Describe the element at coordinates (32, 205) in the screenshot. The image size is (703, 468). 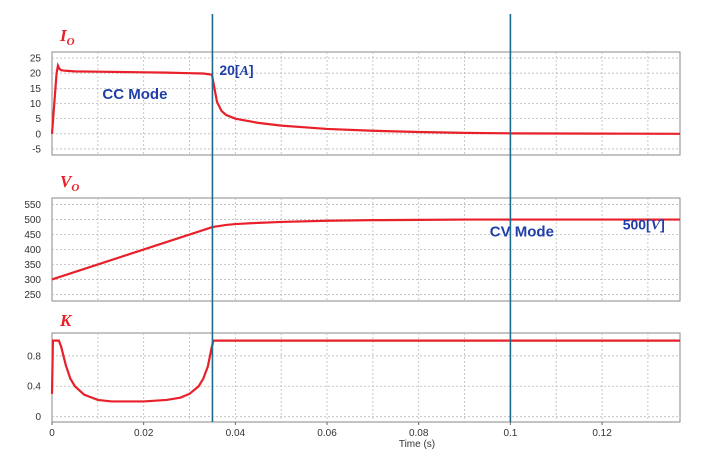
I see `y-tick-label: 550` at that location.